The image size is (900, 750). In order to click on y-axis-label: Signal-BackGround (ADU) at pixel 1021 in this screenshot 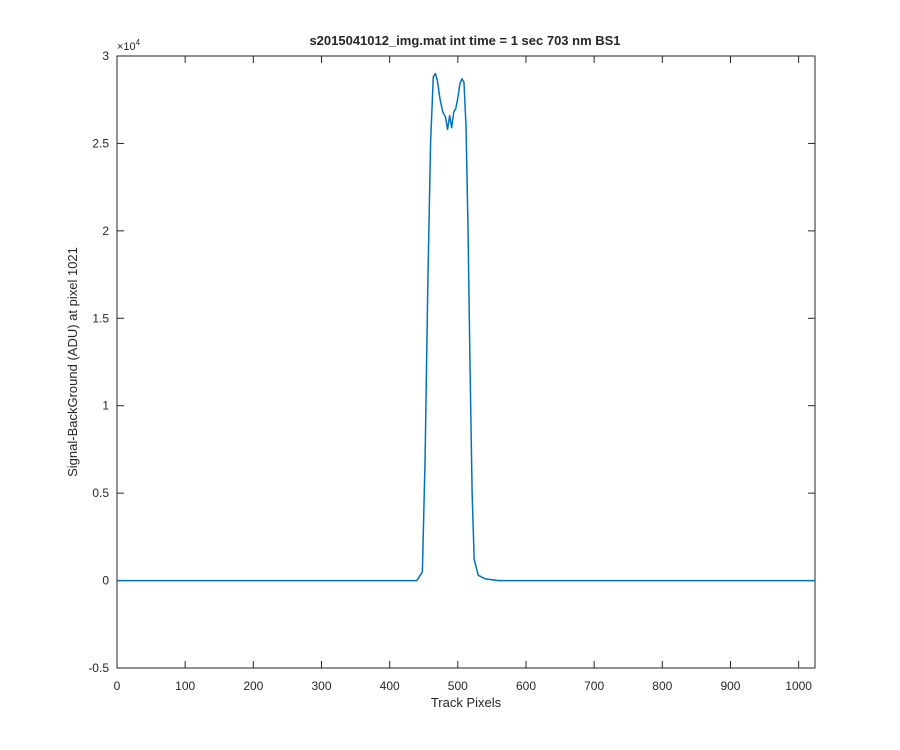, I will do `click(72, 362)`.